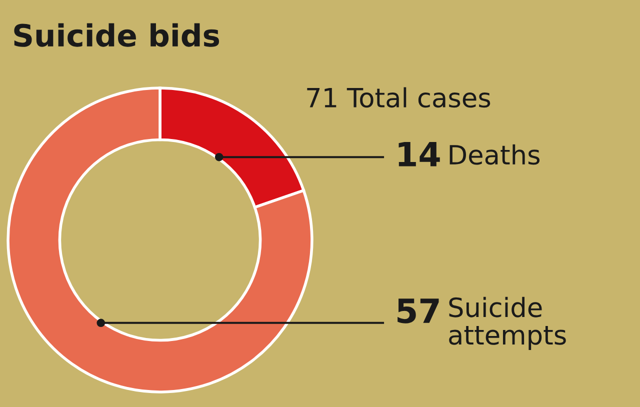 This screenshot has width=640, height=407. Describe the element at coordinates (398, 97) in the screenshot. I see `text: 71 Total cases` at that location.